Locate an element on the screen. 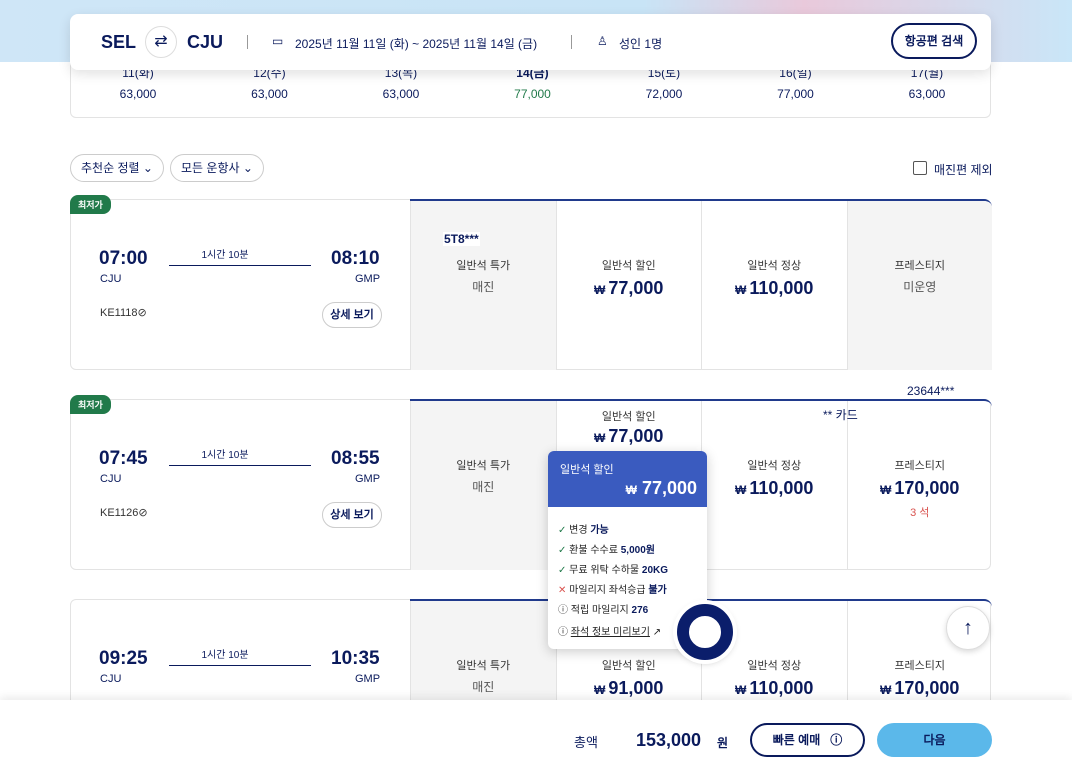  external-link-icon: ↗ is located at coordinates (657, 632).